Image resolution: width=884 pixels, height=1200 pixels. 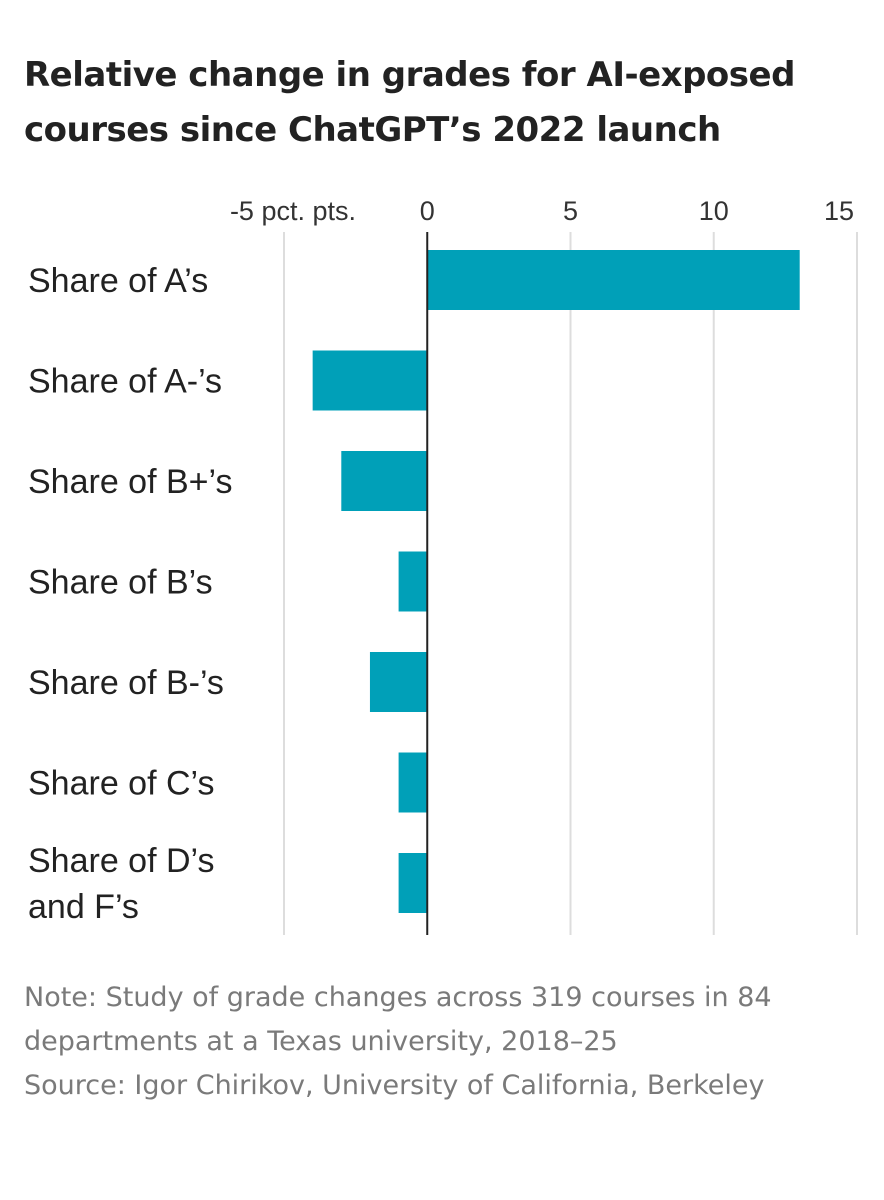 What do you see at coordinates (120, 583) in the screenshot?
I see `category-label: Share of B’s` at bounding box center [120, 583].